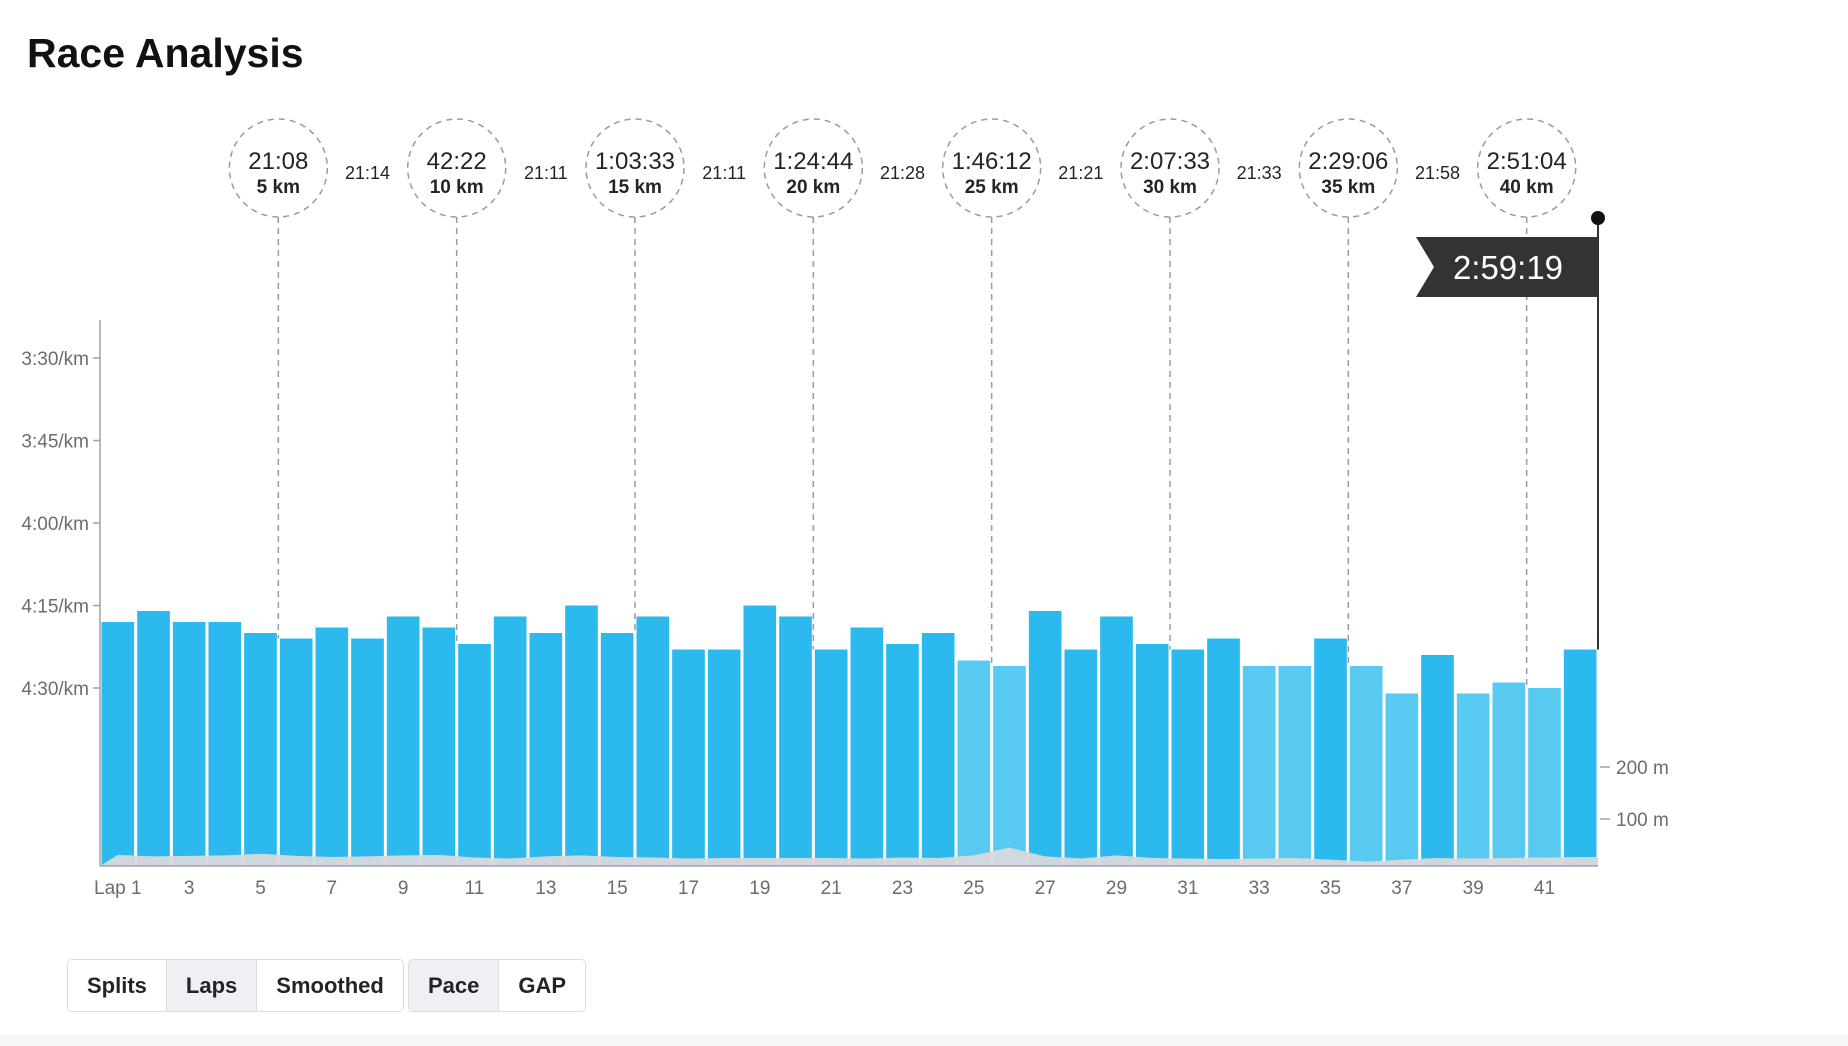 Image resolution: width=1848 pixels, height=1046 pixels. I want to click on laps-button: Laps, so click(212, 985).